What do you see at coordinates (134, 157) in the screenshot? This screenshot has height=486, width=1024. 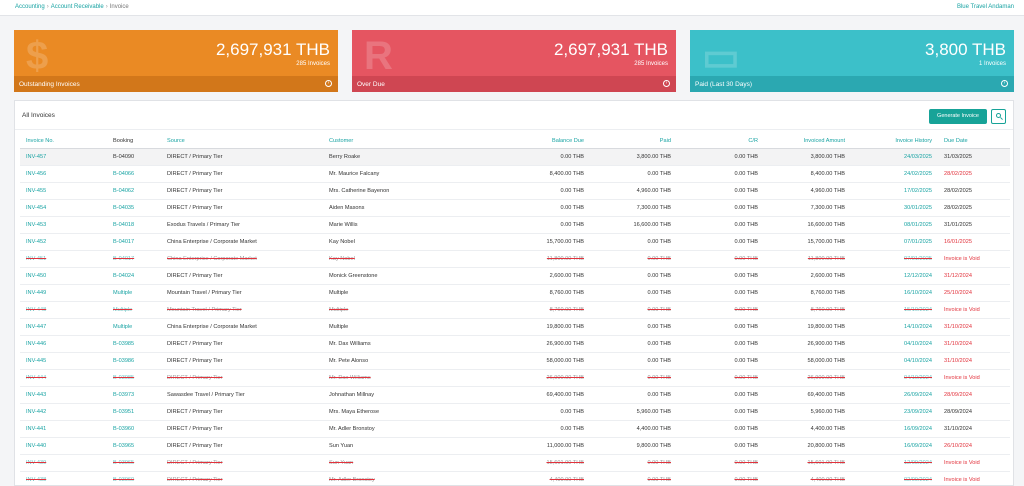 I see `booking-link: B-04090` at bounding box center [134, 157].